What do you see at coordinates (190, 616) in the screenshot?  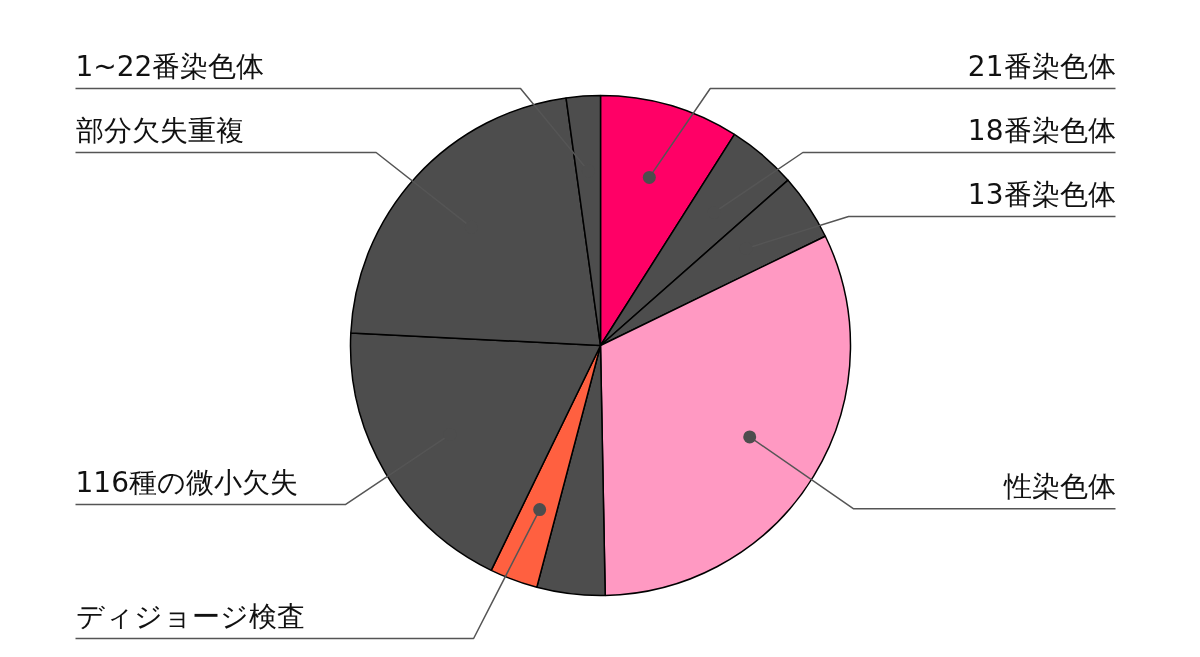 I see `slice-label: ディジョージ検査` at bounding box center [190, 616].